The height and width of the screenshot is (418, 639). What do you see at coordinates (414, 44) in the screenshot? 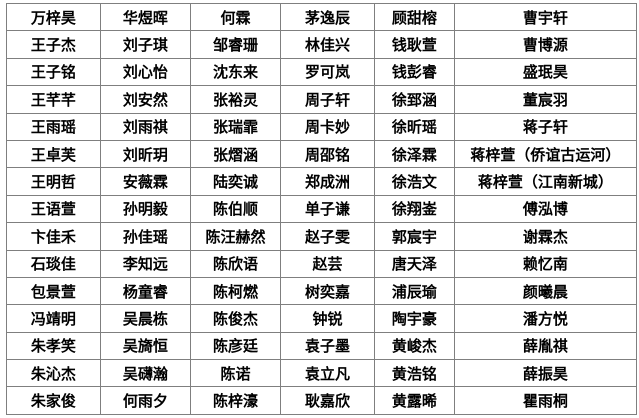
I see `name-cell: 钱耿萱` at bounding box center [414, 44].